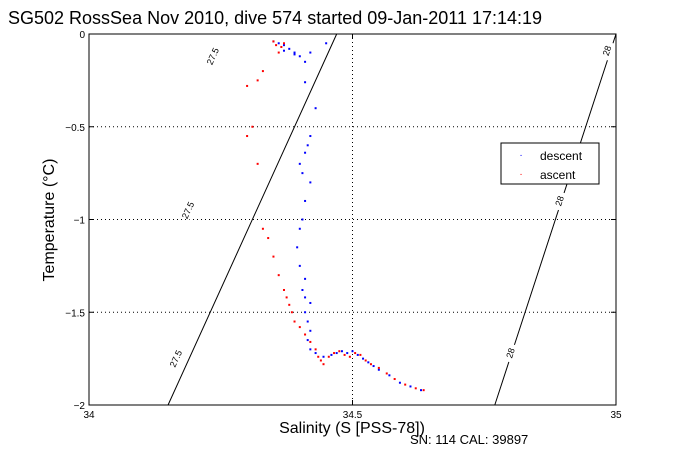 The image size is (681, 454). What do you see at coordinates (561, 156) in the screenshot?
I see `legend-label-descent: descent` at bounding box center [561, 156].